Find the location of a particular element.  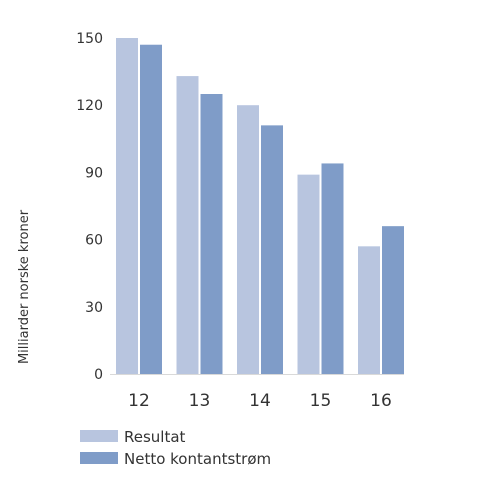

x-tick-label: 14 is located at coordinates (260, 401).